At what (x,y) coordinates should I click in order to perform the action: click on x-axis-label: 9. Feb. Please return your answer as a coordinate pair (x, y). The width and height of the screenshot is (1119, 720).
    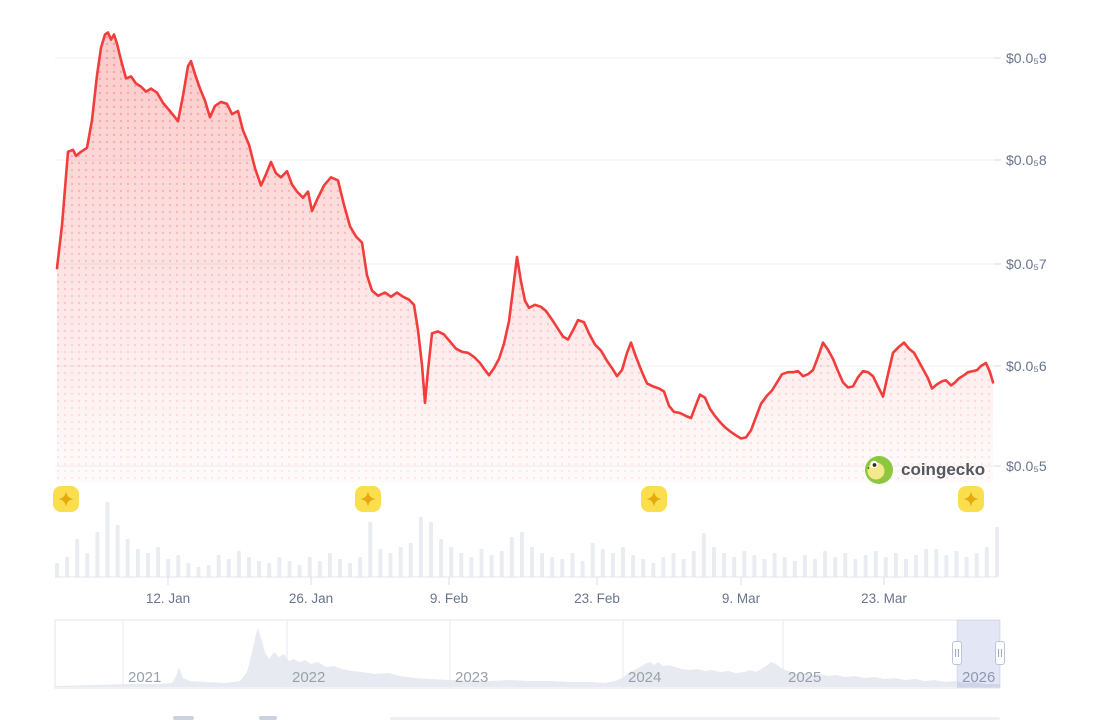
    Looking at the image, I should click on (449, 598).